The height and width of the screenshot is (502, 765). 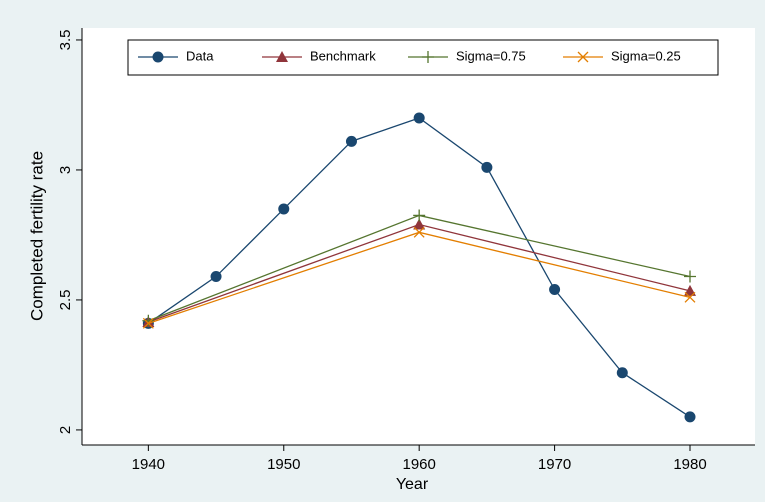 What do you see at coordinates (65, 170) in the screenshot?
I see `y-tick-label: 3` at bounding box center [65, 170].